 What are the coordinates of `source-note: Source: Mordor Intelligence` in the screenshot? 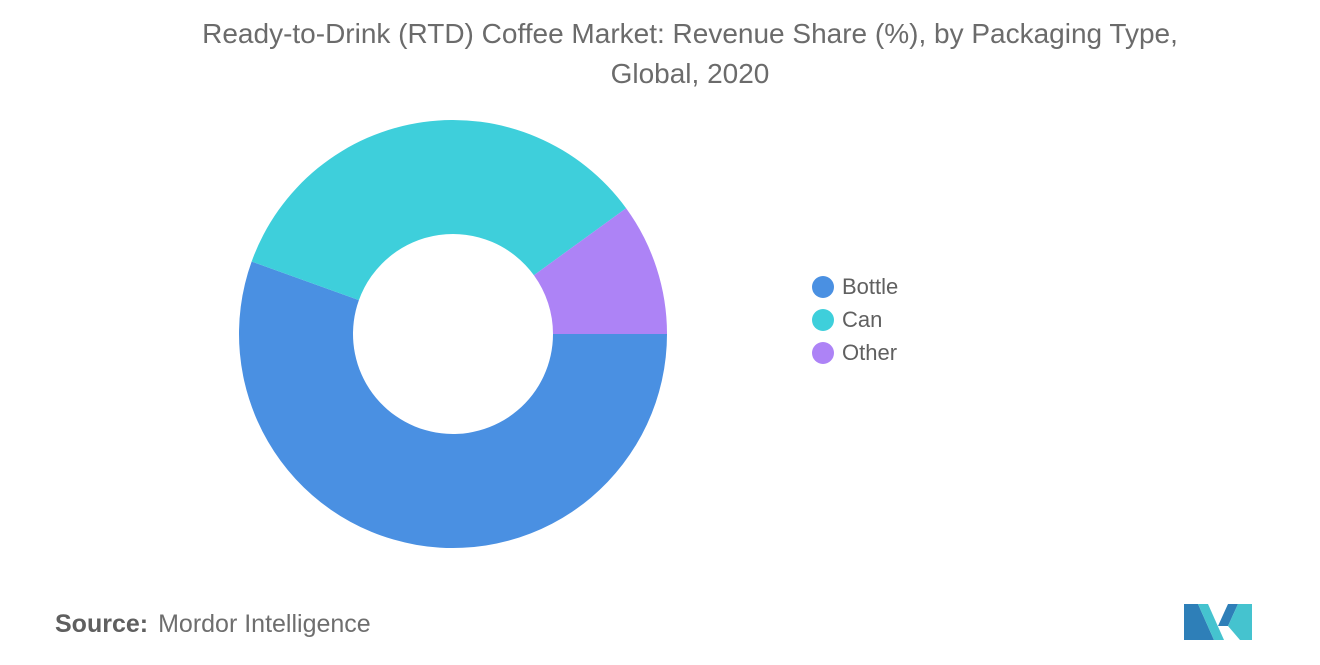 It's located at (213, 624).